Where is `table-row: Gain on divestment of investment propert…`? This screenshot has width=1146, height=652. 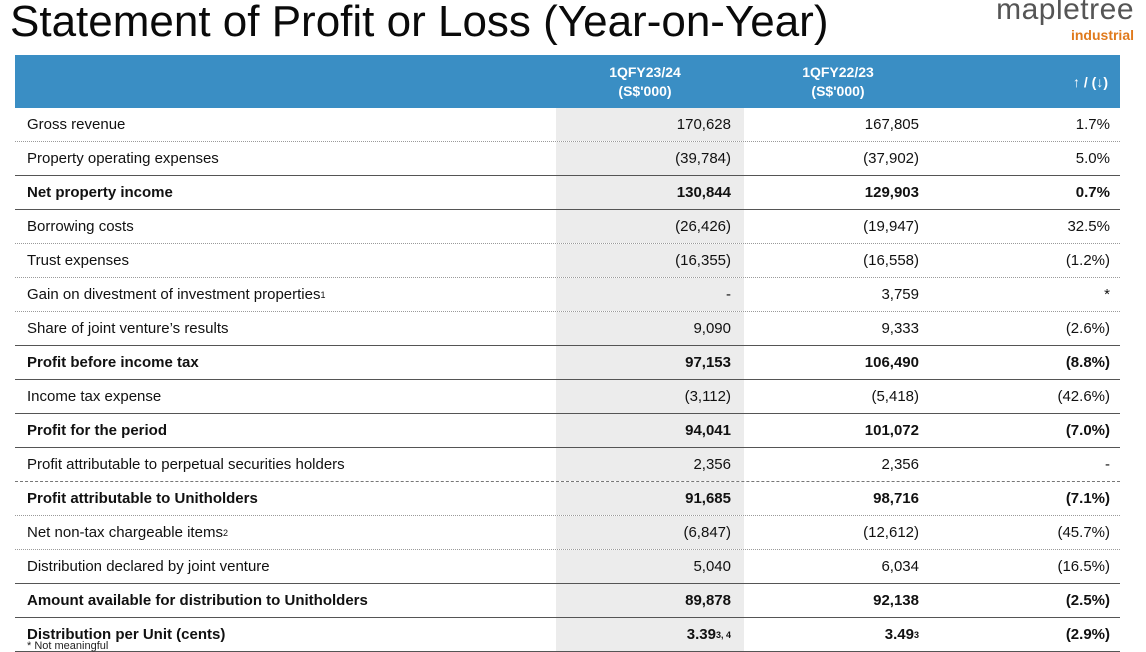
table-row: Gain on divestment of investment propert… is located at coordinates (567, 295).